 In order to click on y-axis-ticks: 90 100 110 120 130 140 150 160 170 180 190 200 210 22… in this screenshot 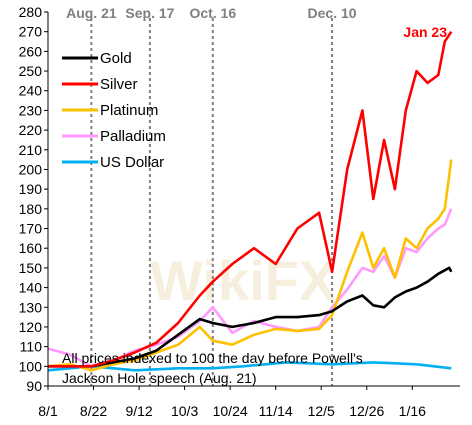, I will do `click(33, 199)`.